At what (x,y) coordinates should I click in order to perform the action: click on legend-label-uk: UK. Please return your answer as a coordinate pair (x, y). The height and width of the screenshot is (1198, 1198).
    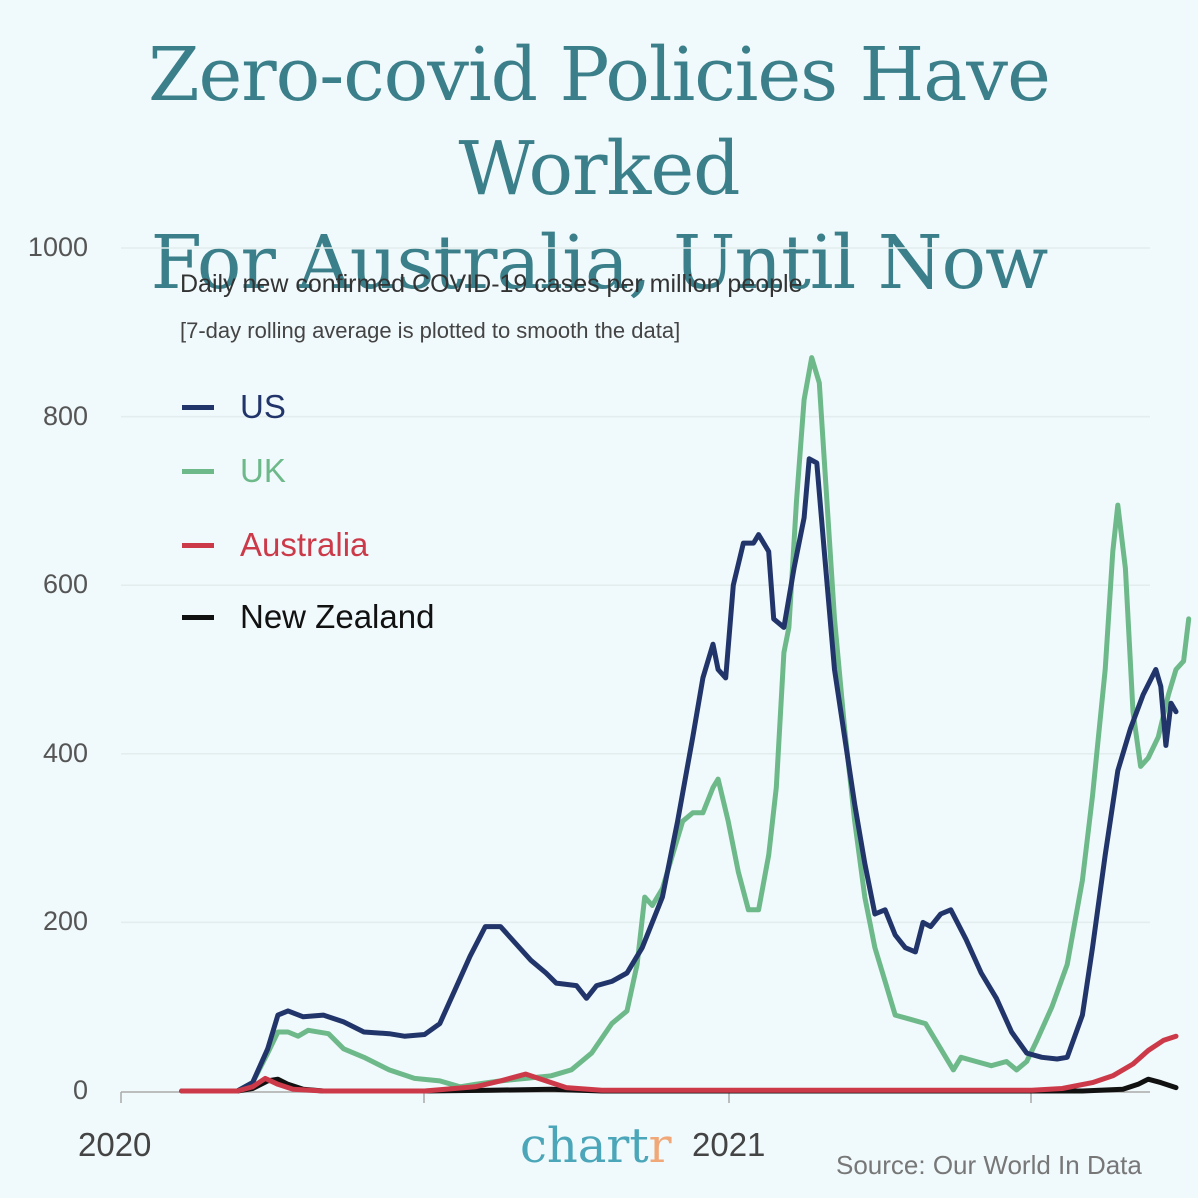
    Looking at the image, I should click on (263, 470).